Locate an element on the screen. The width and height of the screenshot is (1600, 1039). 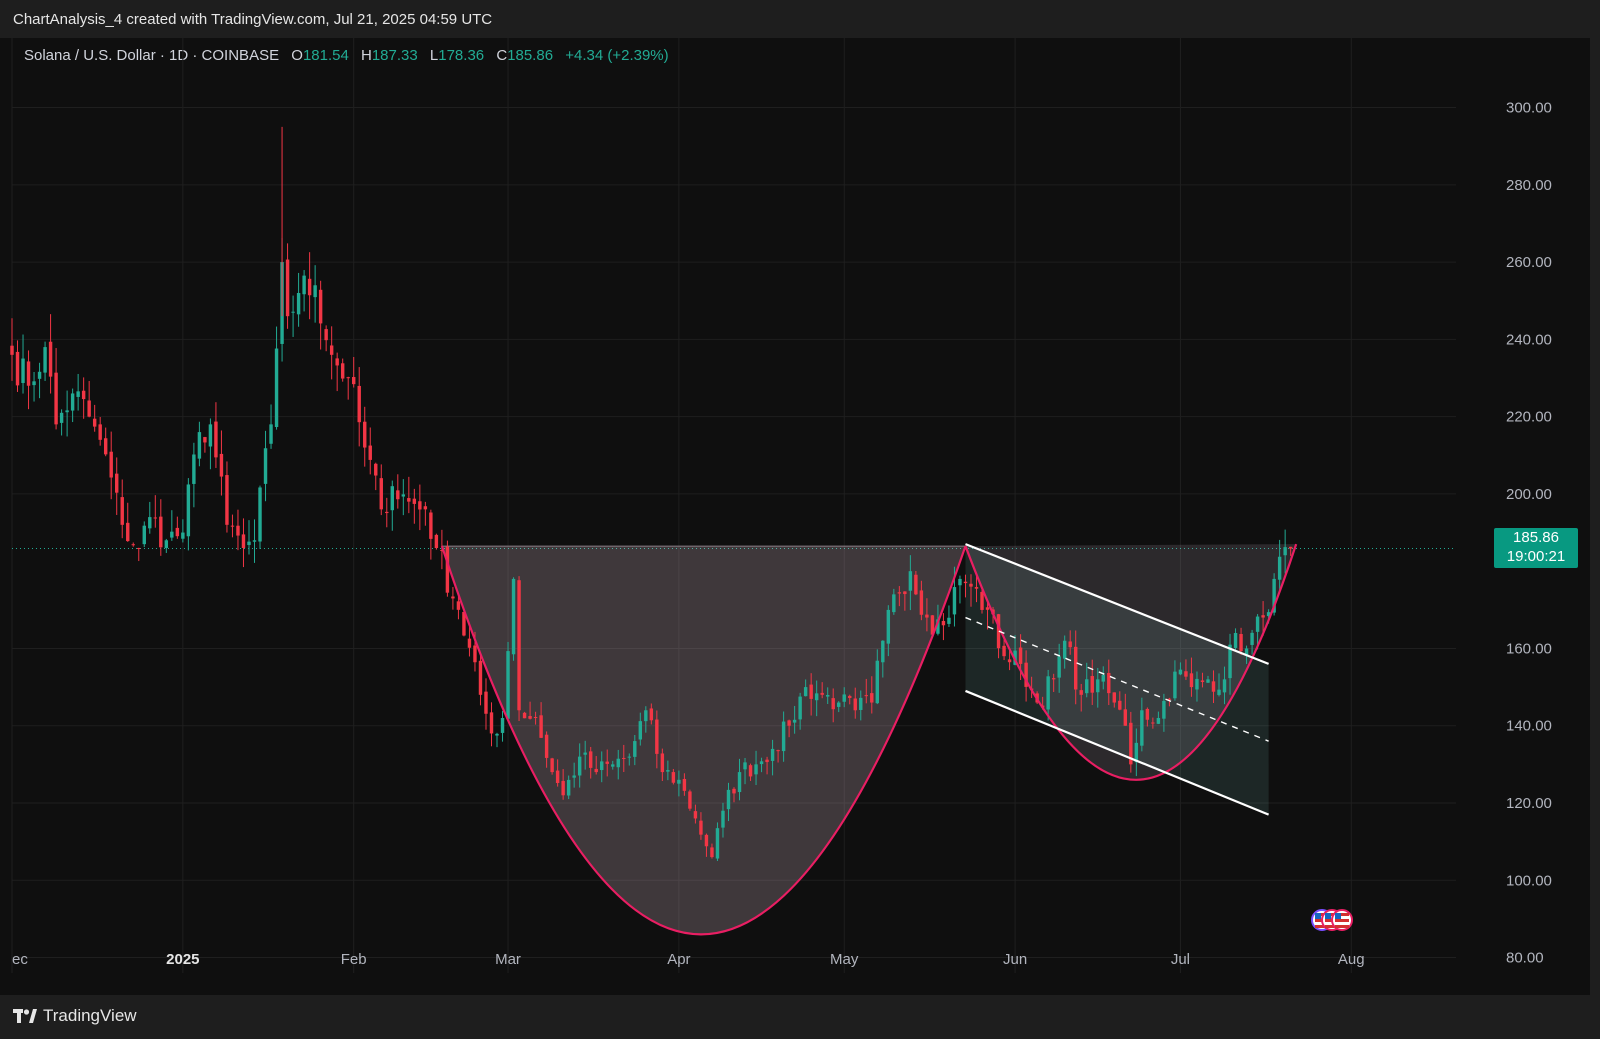
flag-stripe is located at coordinates (1322, 914).